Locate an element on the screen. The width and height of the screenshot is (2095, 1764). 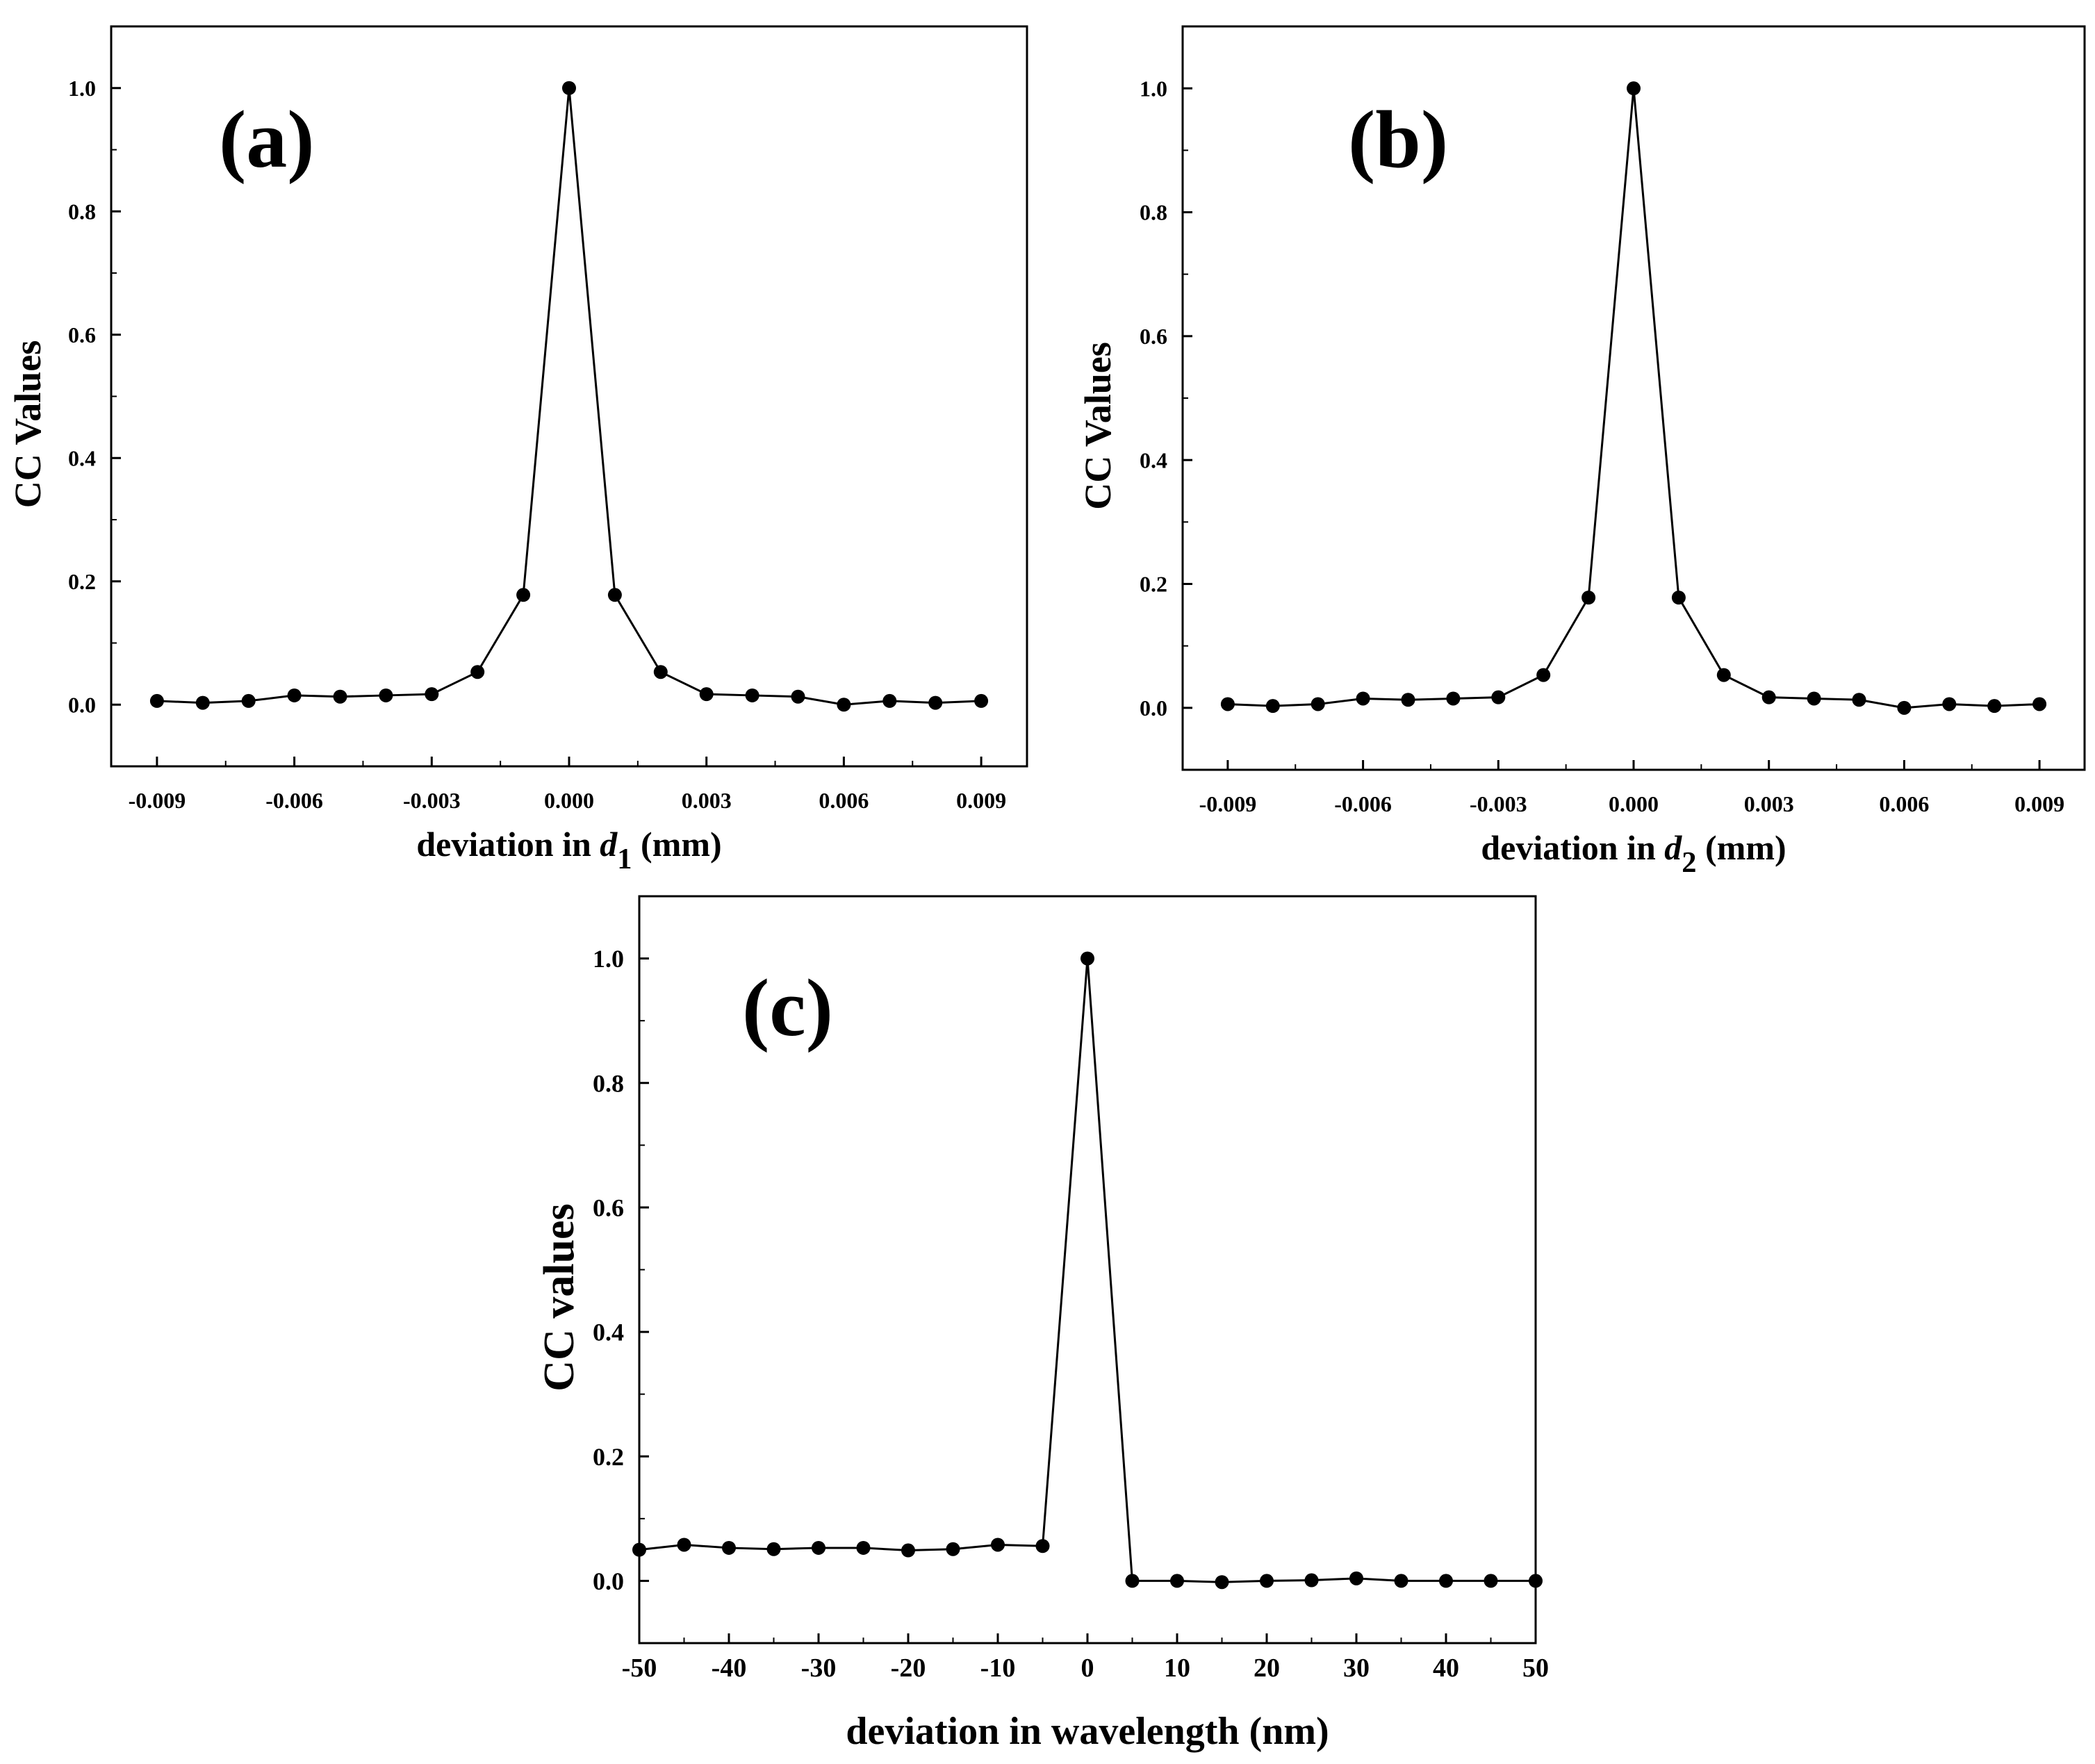
x-axis-label: deviation in wavelength (nm) is located at coordinates (1087, 1731).